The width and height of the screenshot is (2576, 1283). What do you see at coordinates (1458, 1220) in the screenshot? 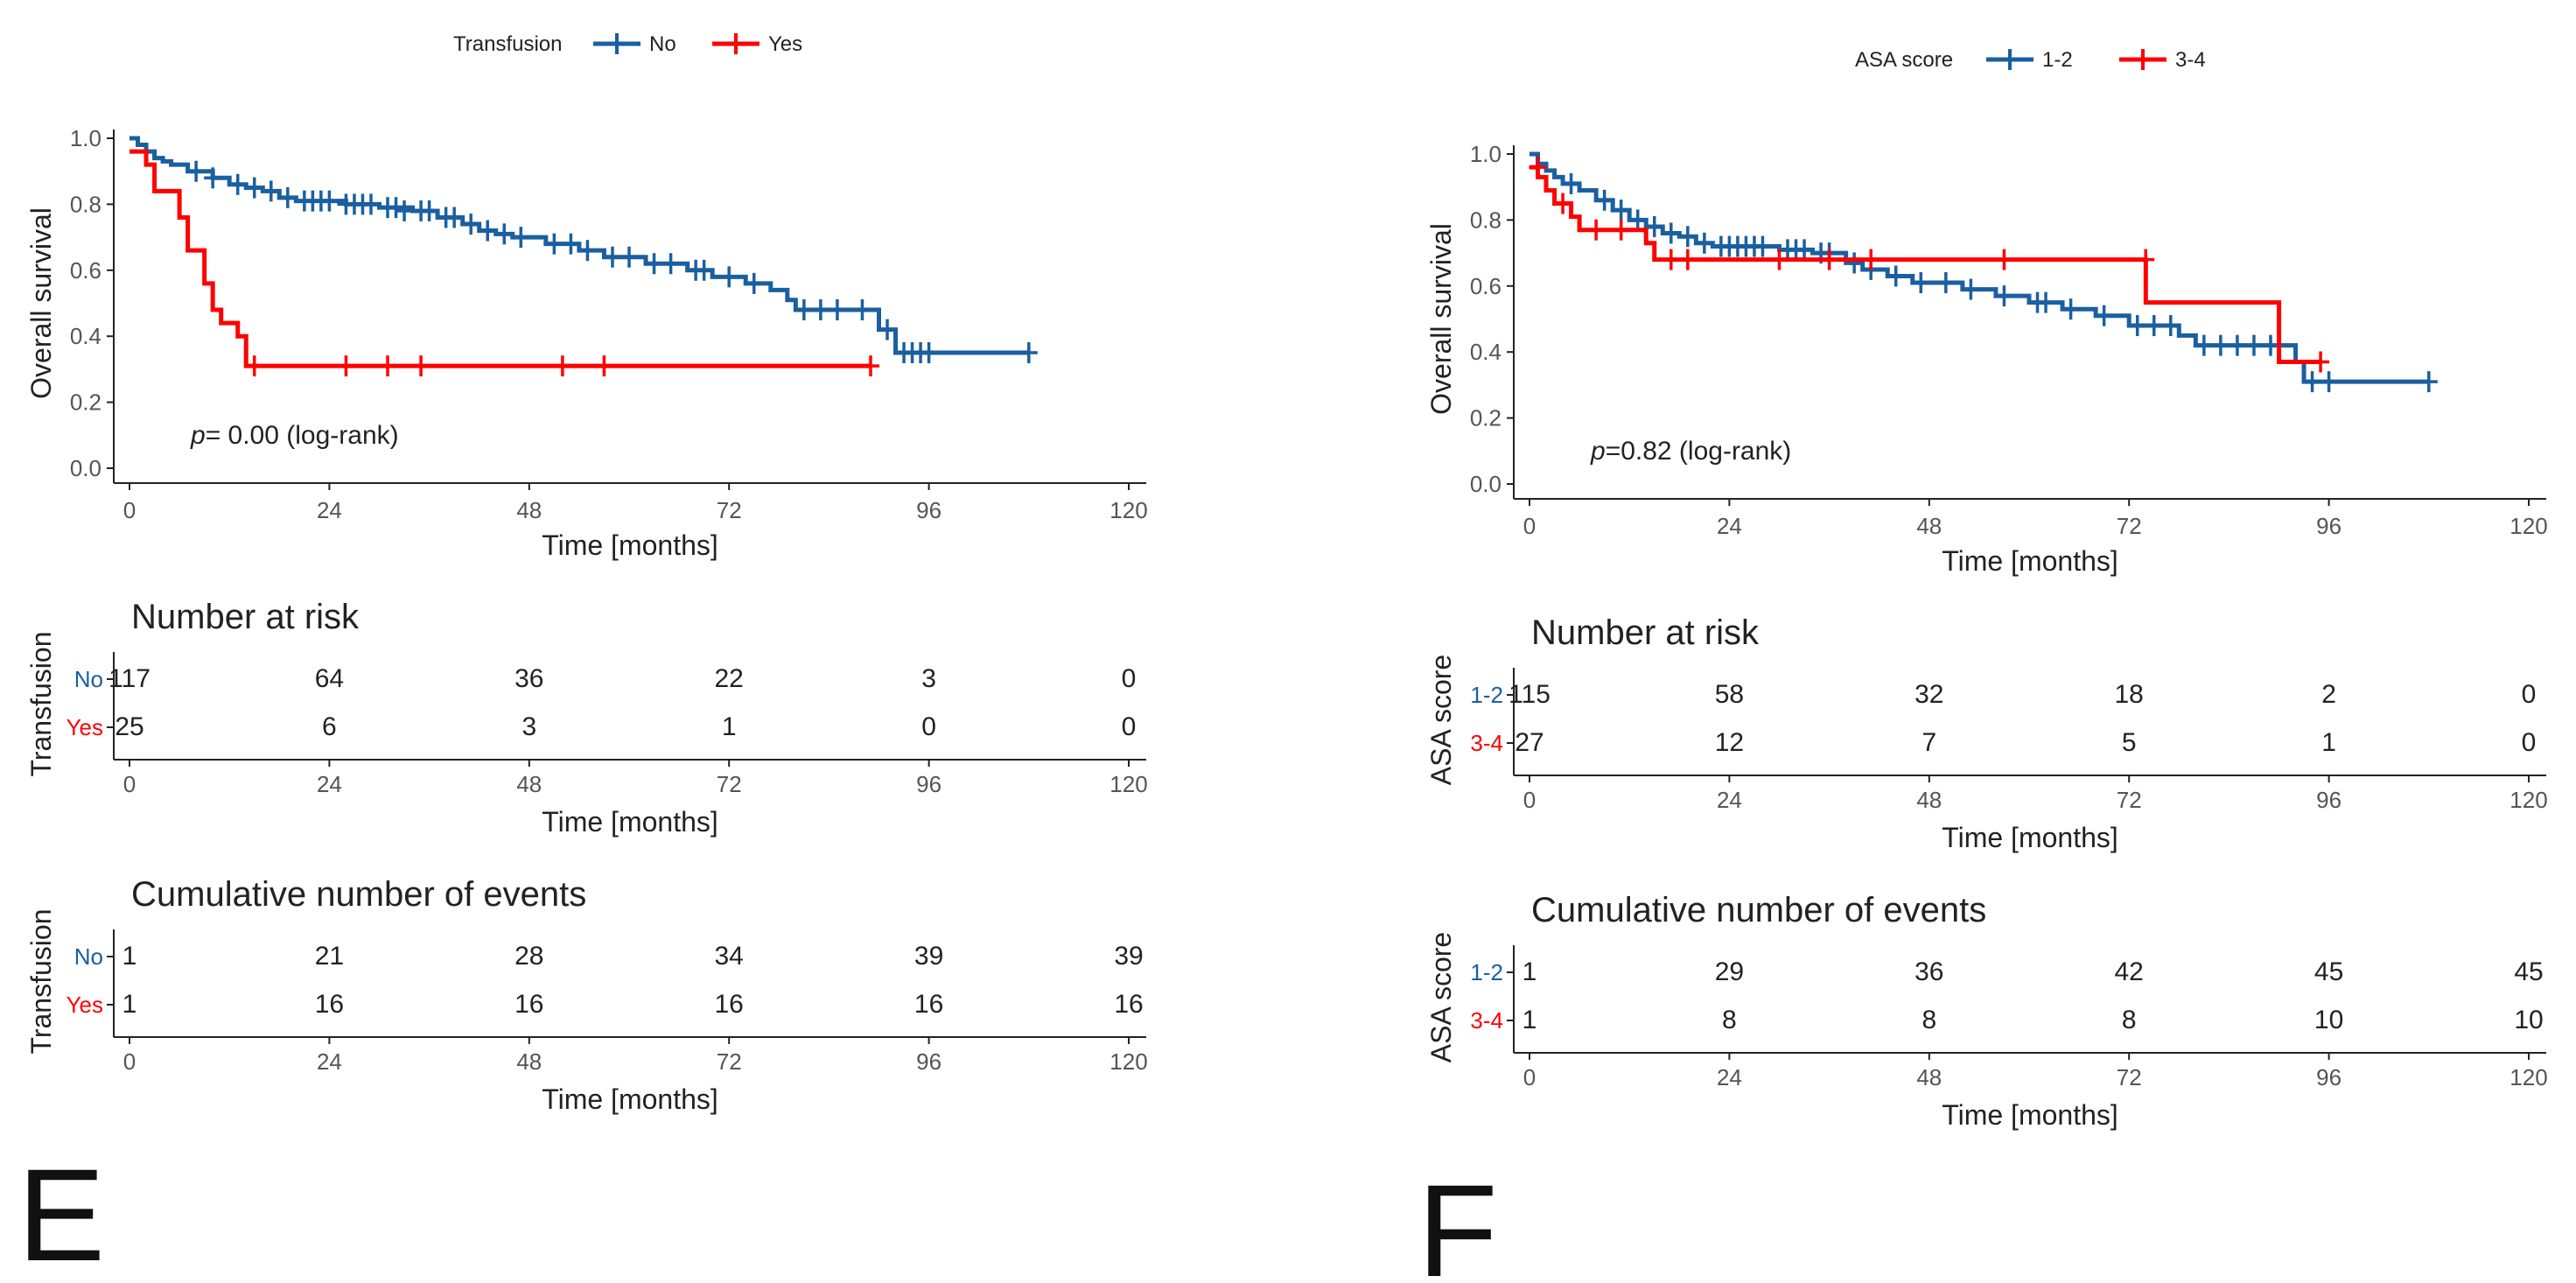
I see `panel-letter: F` at bounding box center [1458, 1220].